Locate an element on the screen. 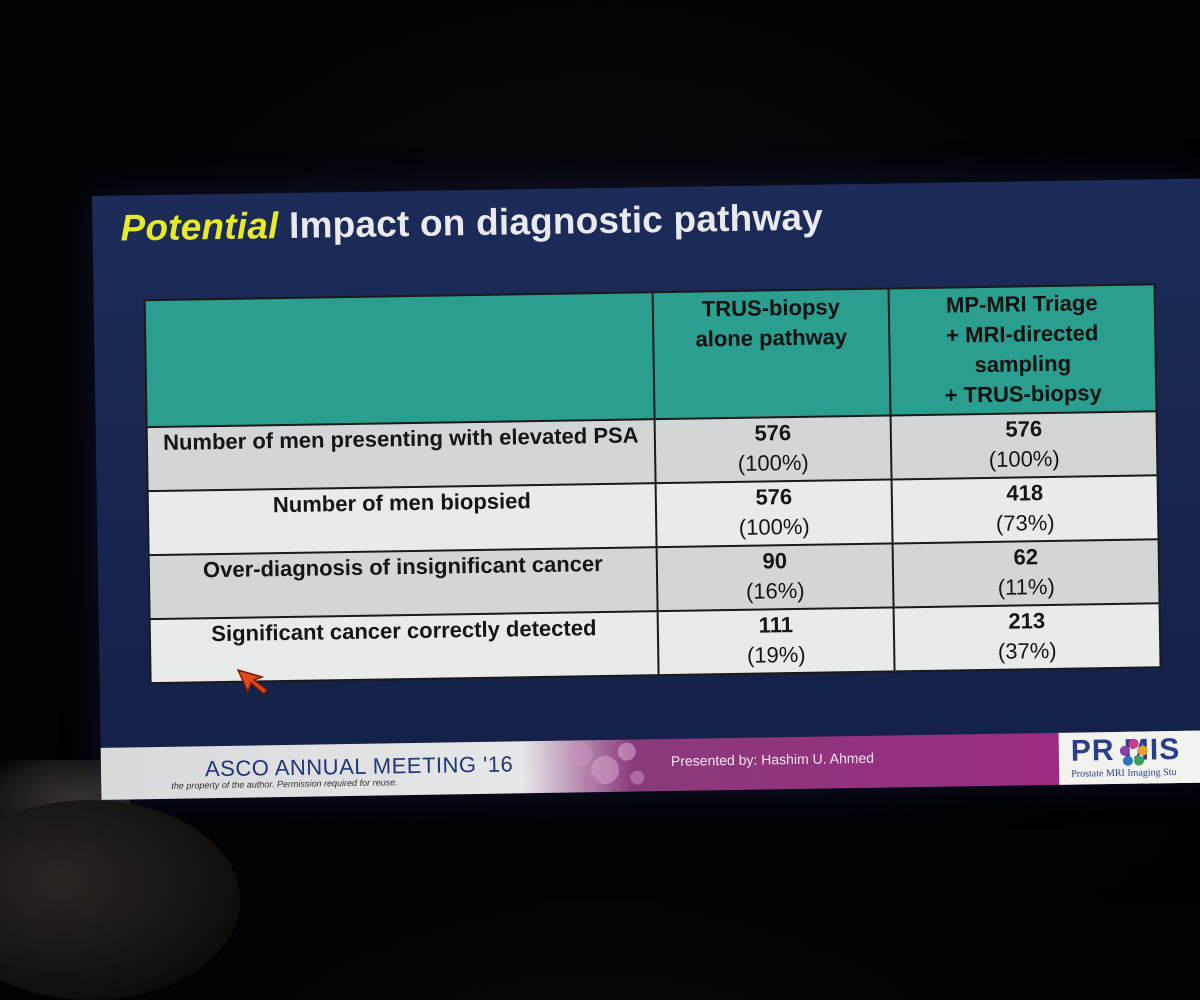 This screenshot has width=1200, height=1000. title-rest: Impact on diagnostic pathway is located at coordinates (551, 221).